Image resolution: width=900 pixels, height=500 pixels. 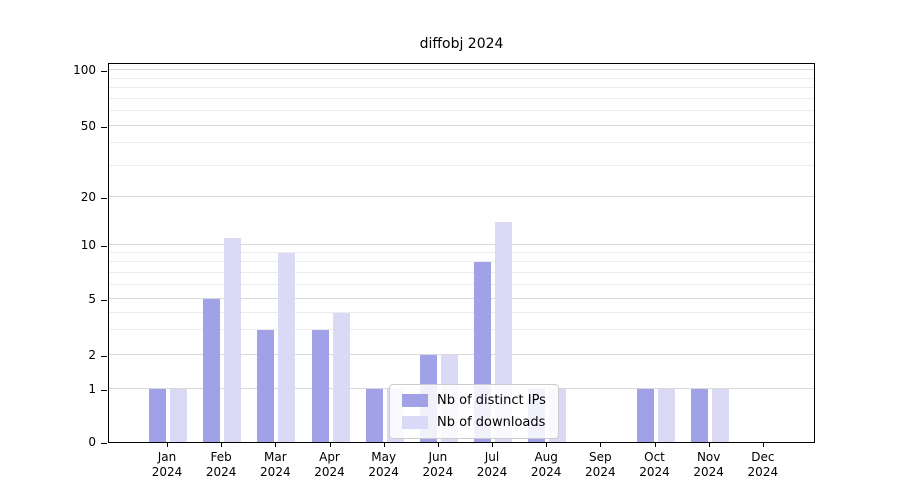 I want to click on legend-label: Nb of downloads, so click(x=491, y=422).